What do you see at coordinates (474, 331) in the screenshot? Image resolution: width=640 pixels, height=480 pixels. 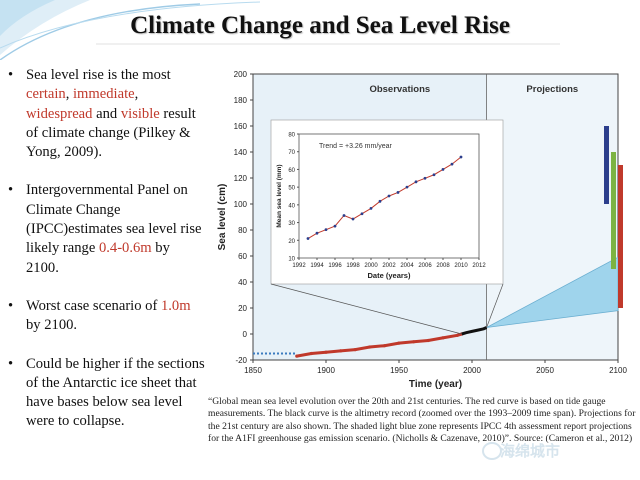 I see `series-line-altimetry` at bounding box center [474, 331].